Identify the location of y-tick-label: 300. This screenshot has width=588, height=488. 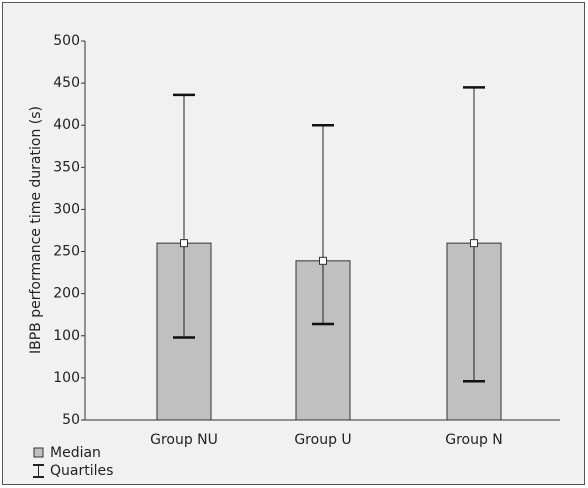
(66, 209).